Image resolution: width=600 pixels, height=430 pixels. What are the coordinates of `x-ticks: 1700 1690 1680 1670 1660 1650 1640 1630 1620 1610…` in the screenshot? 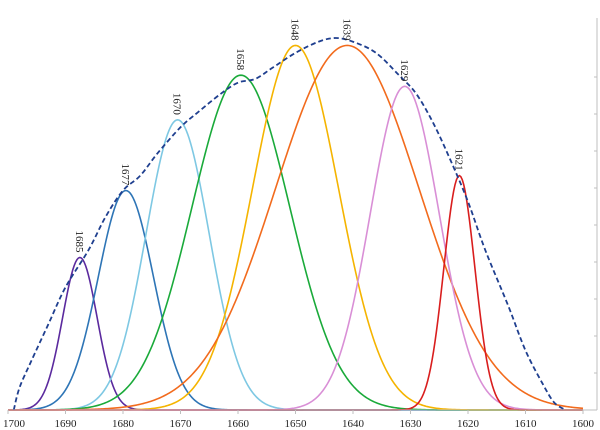 It's located at (299, 420).